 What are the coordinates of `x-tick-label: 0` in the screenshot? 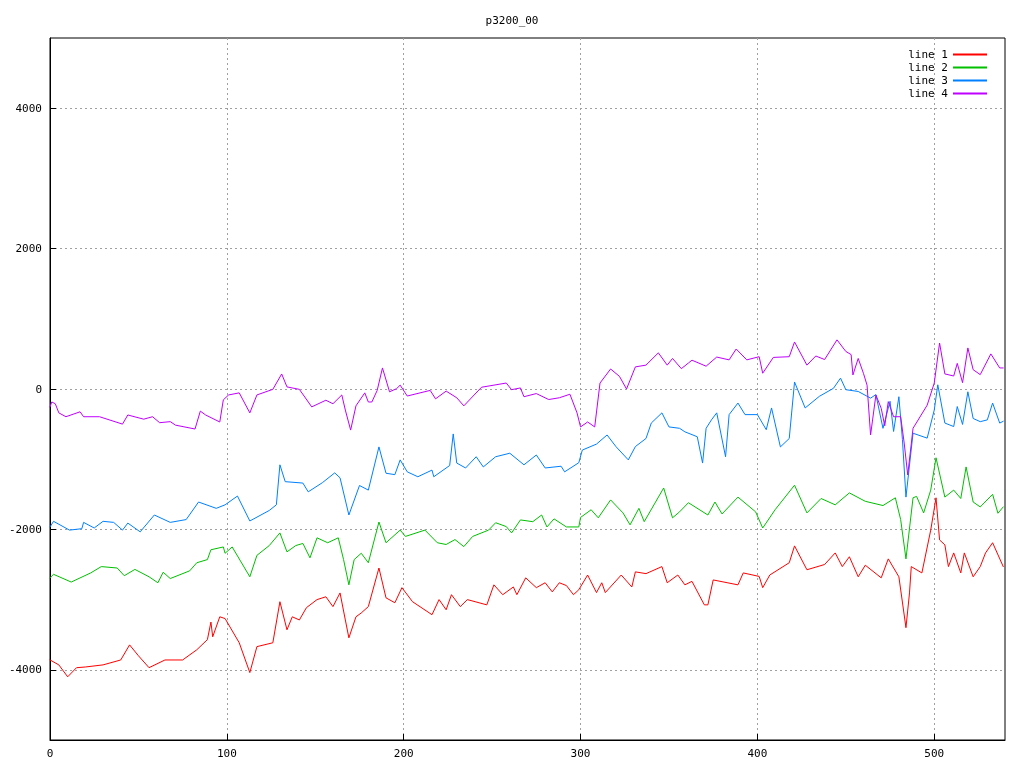 It's located at (50, 753).